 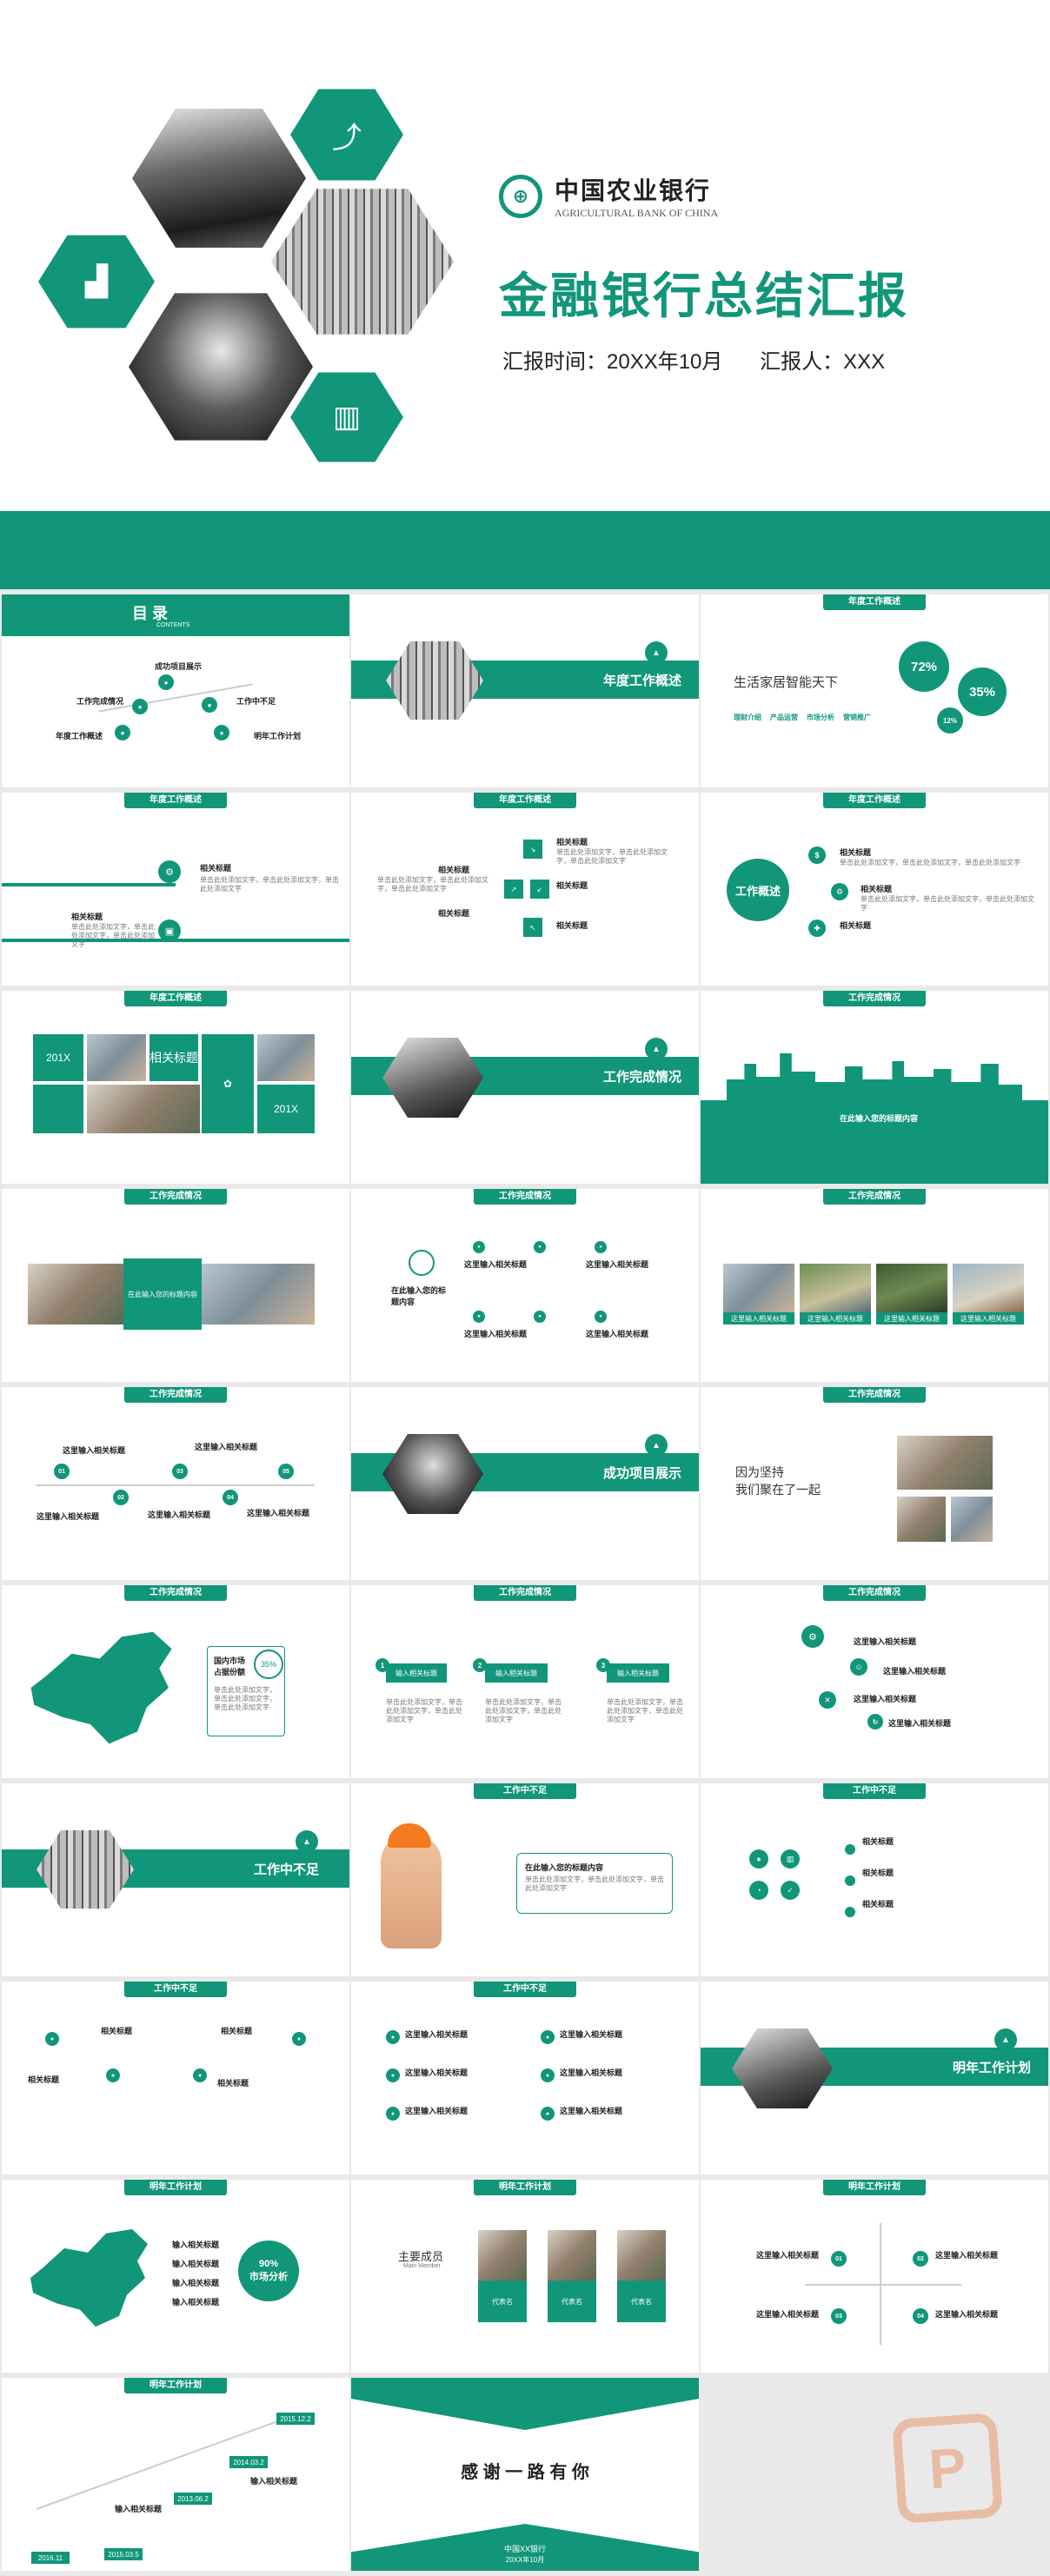 I want to click on users-icon: ☺, so click(x=858, y=1667).